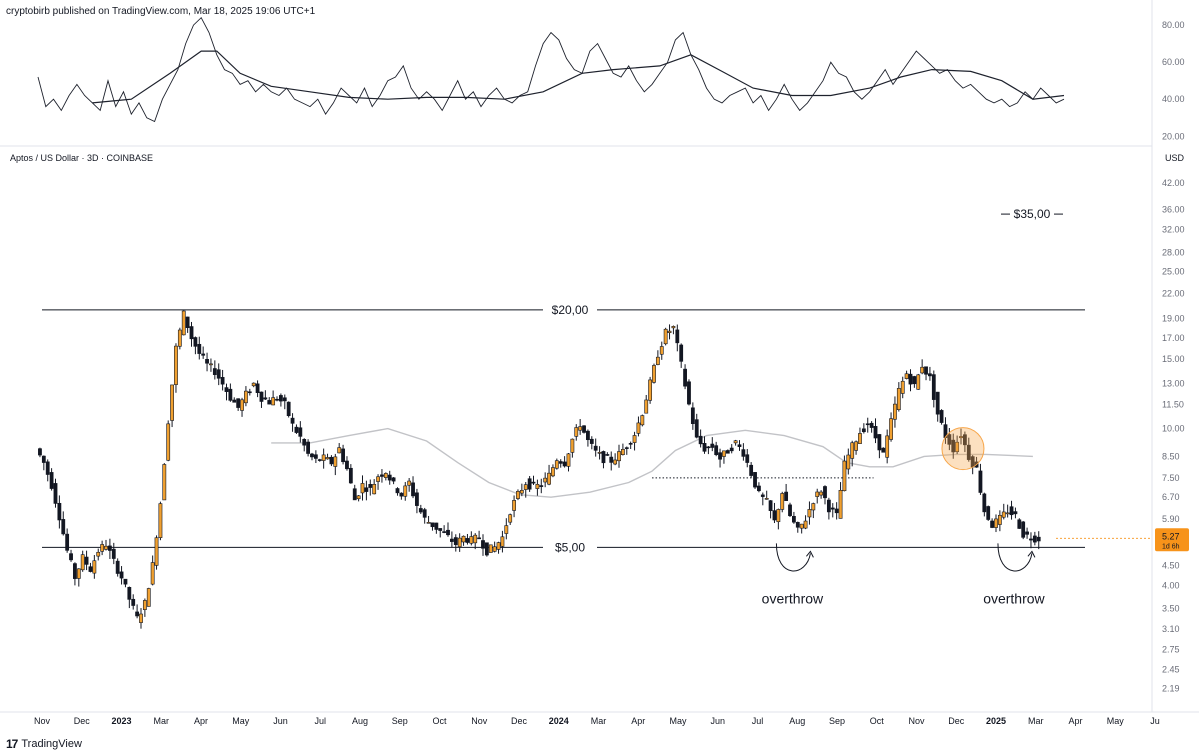  What do you see at coordinates (1032, 214) in the screenshot?
I see `target-label: $35,00` at bounding box center [1032, 214].